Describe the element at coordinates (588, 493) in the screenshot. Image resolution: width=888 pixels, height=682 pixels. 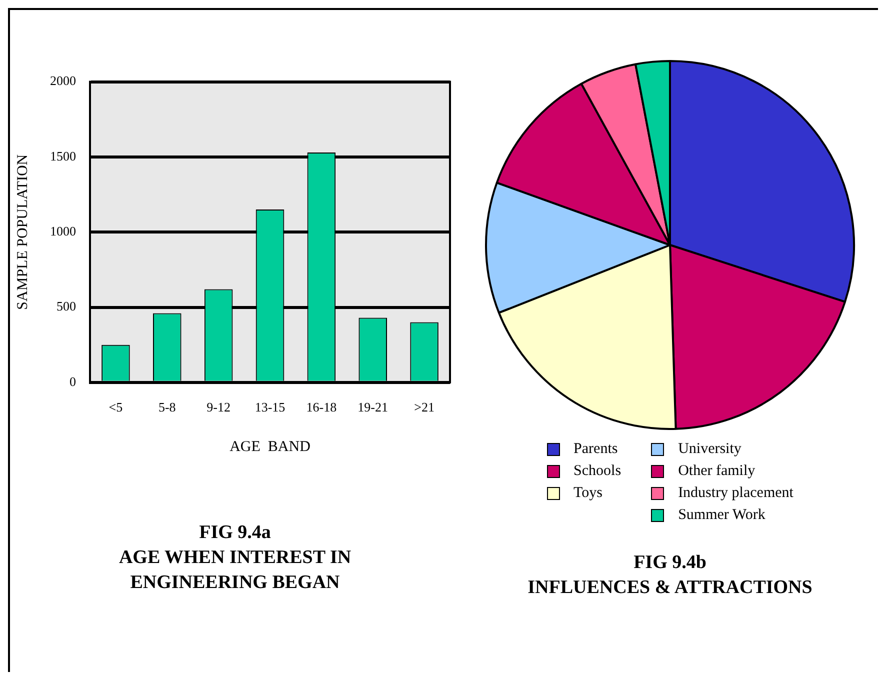
I see `legend-label: Toys` at that location.